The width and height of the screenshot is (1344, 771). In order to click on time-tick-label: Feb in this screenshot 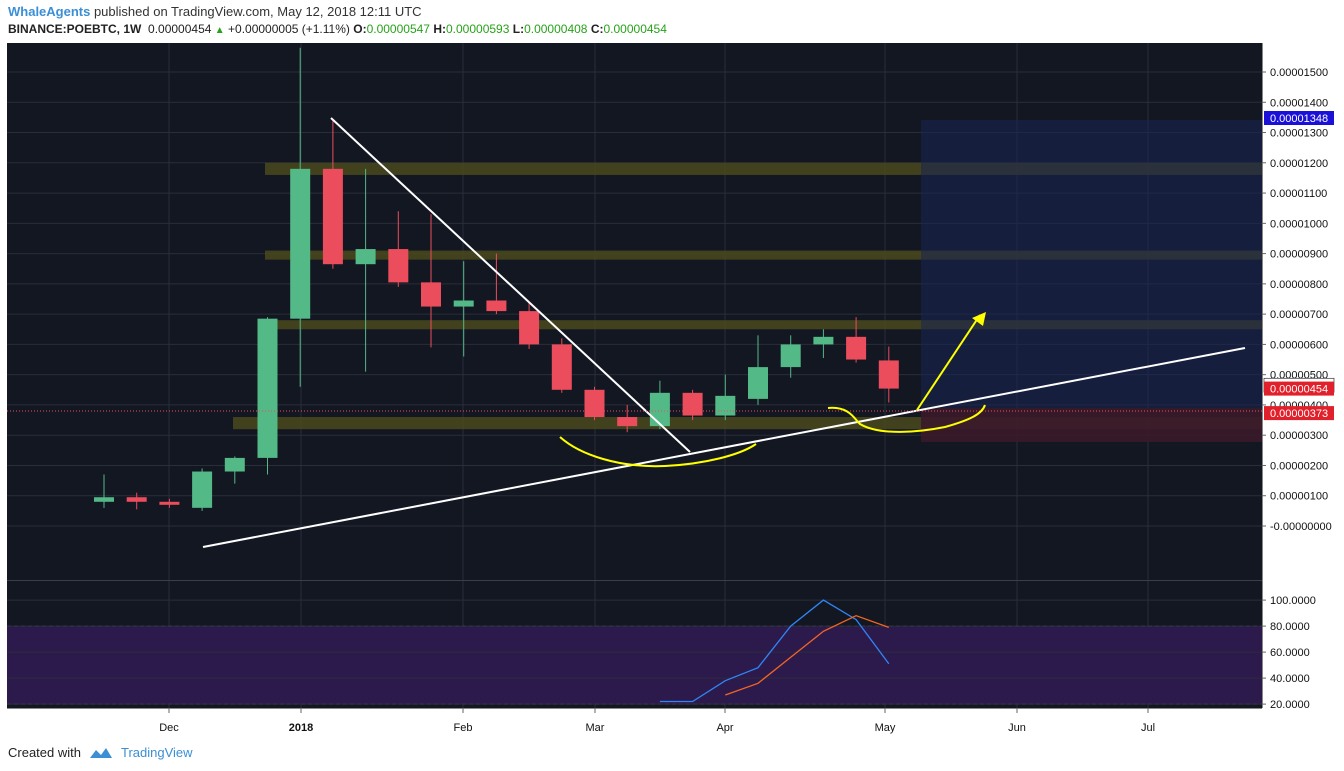, I will do `click(463, 728)`.